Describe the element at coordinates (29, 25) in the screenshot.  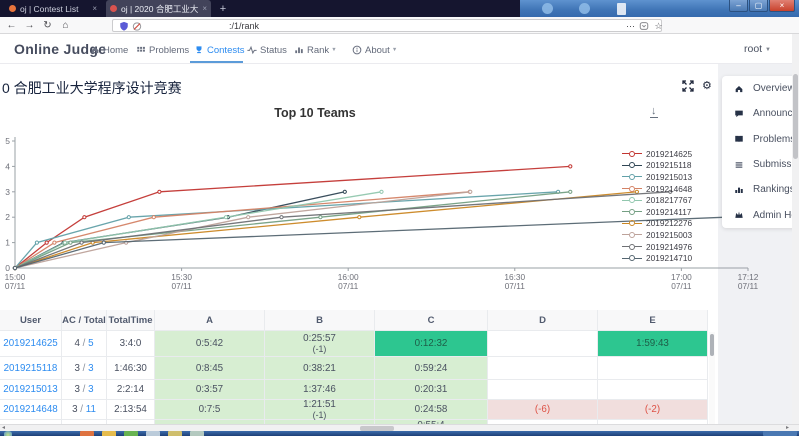
I see `forward-button: →` at that location.